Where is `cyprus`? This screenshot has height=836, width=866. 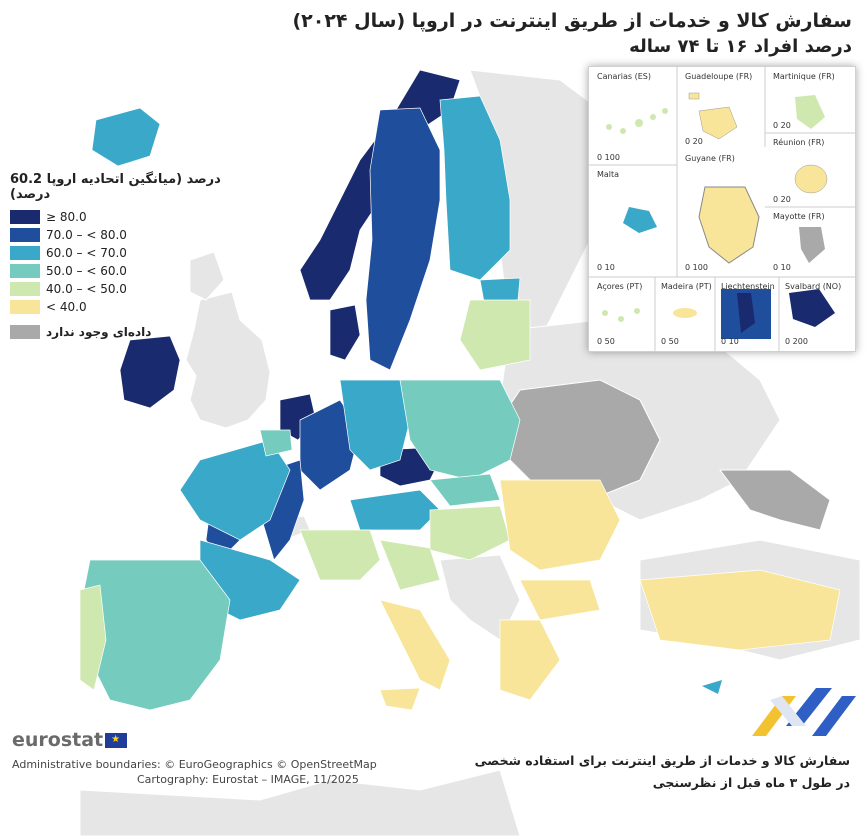
cyprus is located at coordinates (712, 687).